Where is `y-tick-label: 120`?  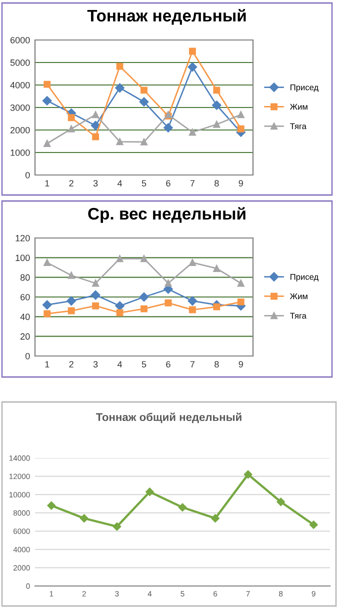 y-tick-label: 120 is located at coordinates (23, 238).